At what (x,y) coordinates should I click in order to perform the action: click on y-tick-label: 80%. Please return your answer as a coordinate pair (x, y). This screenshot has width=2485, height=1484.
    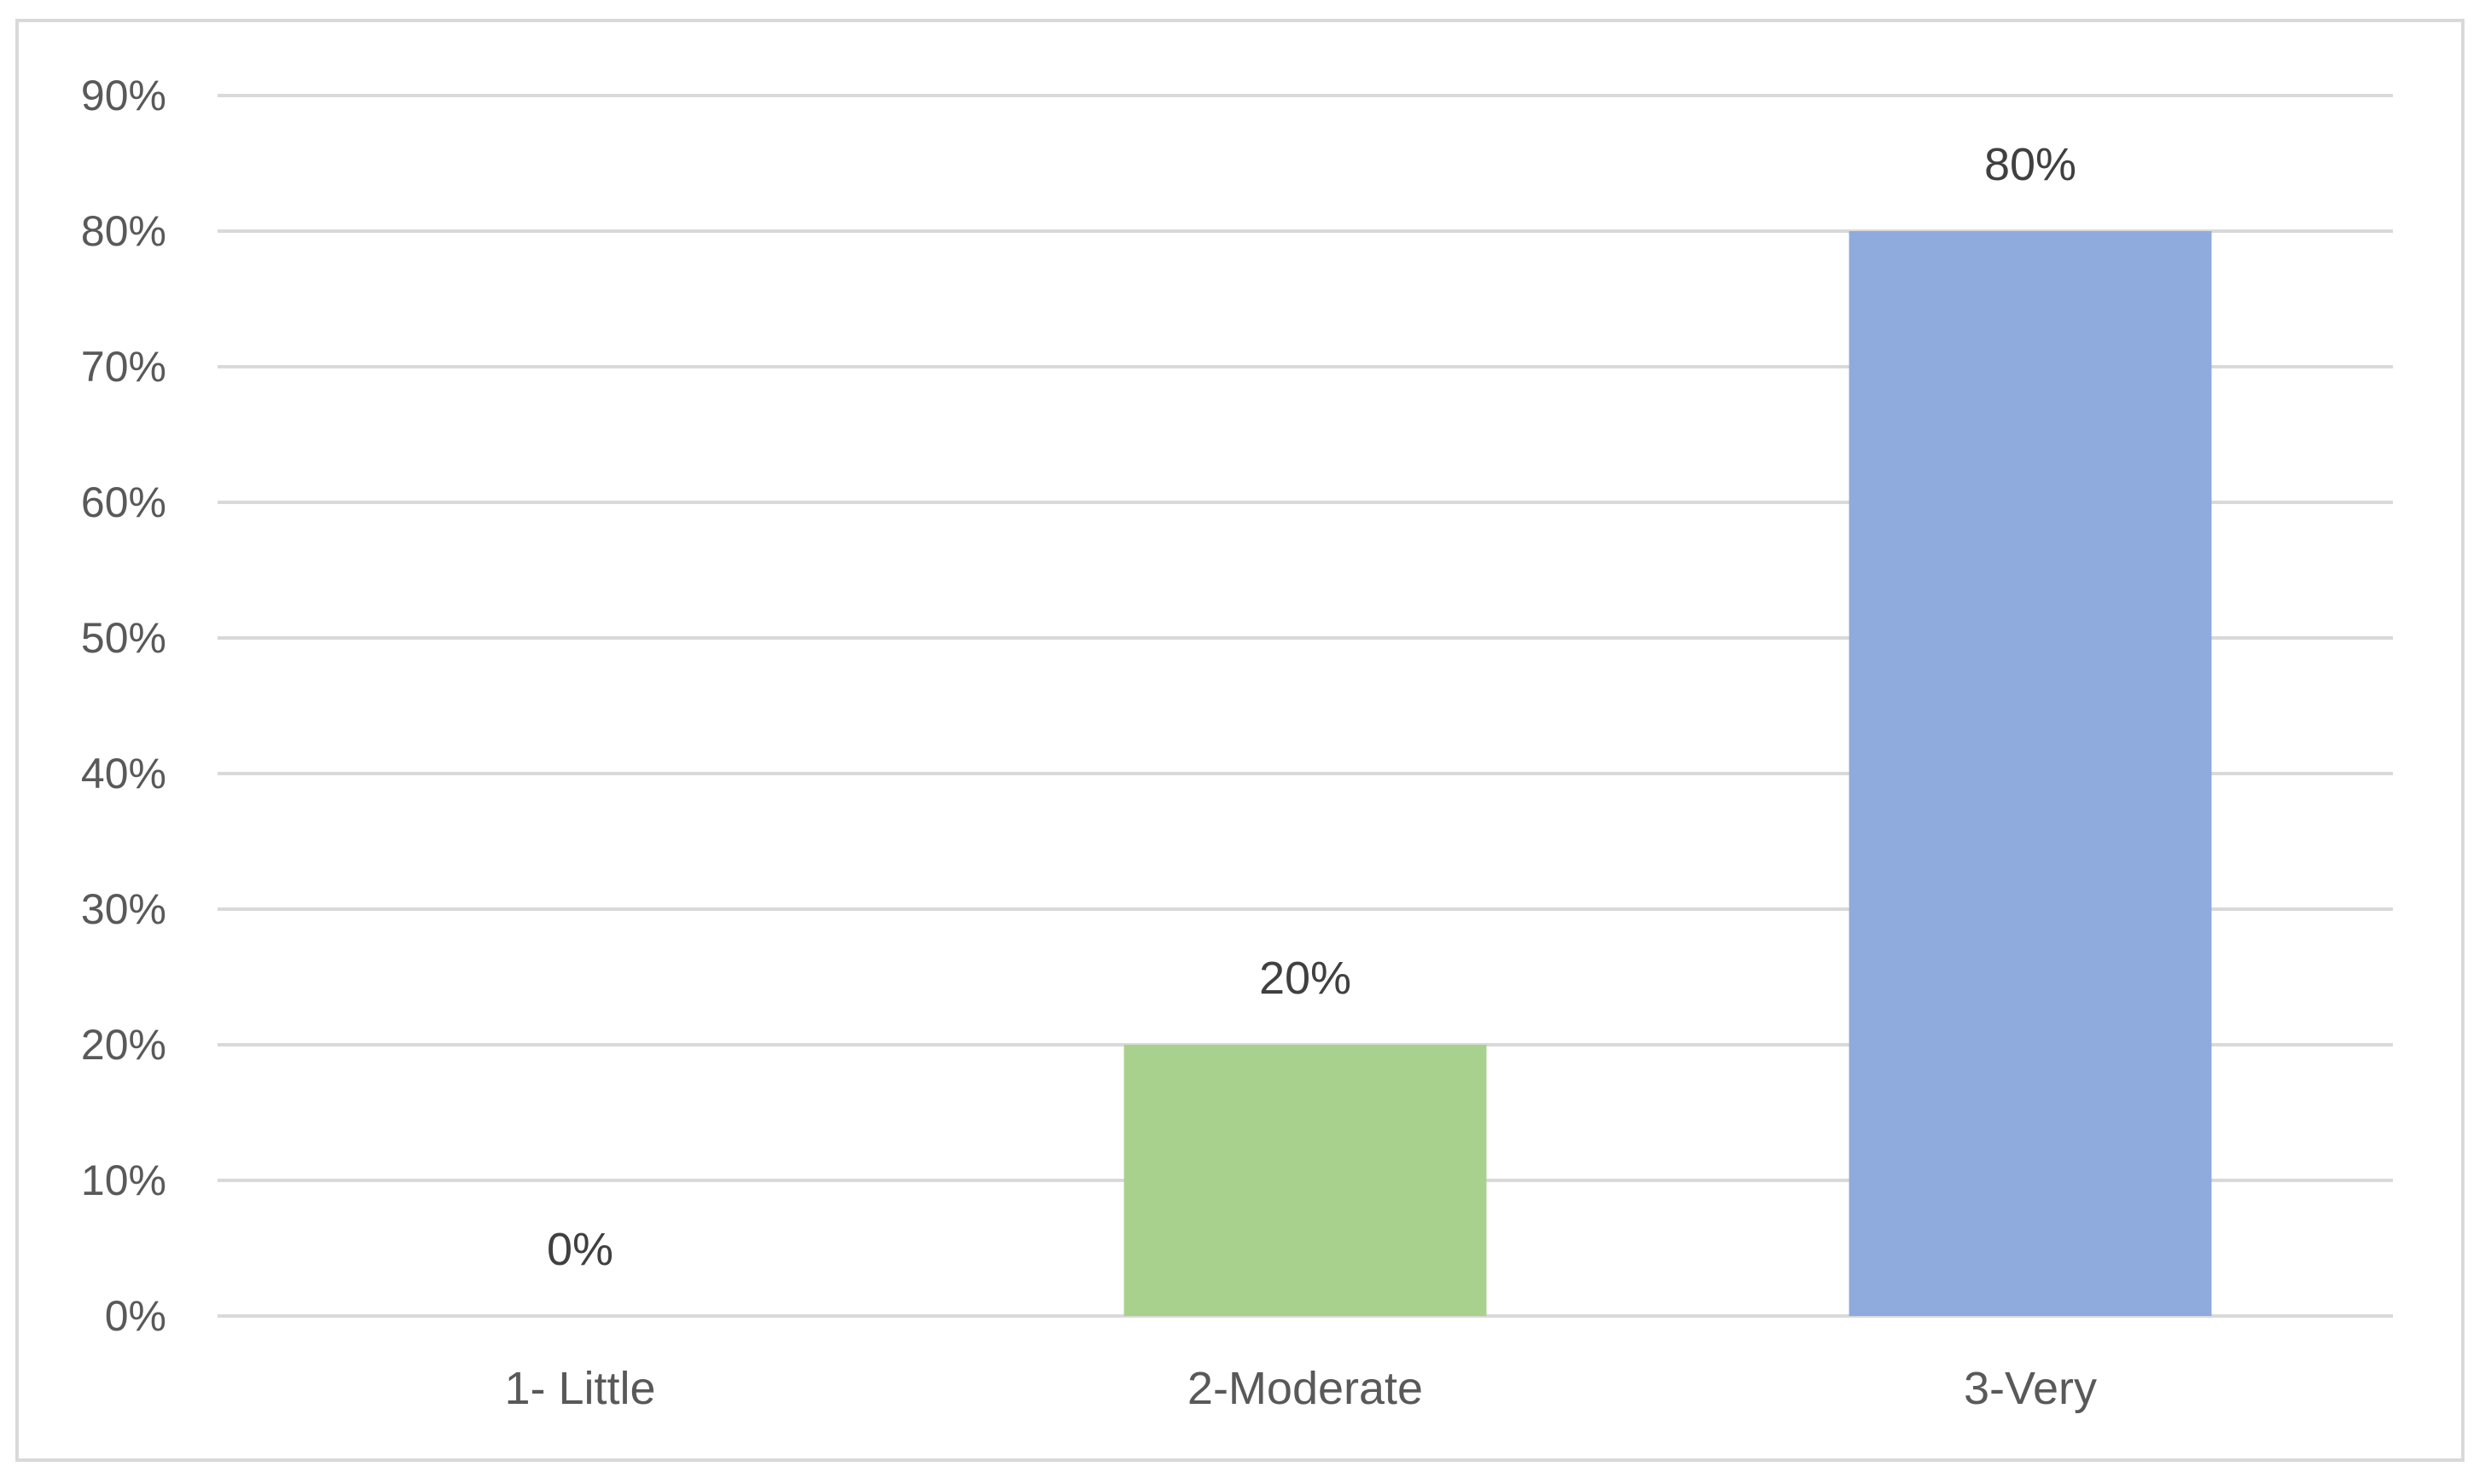
    Looking at the image, I should click on (123, 231).